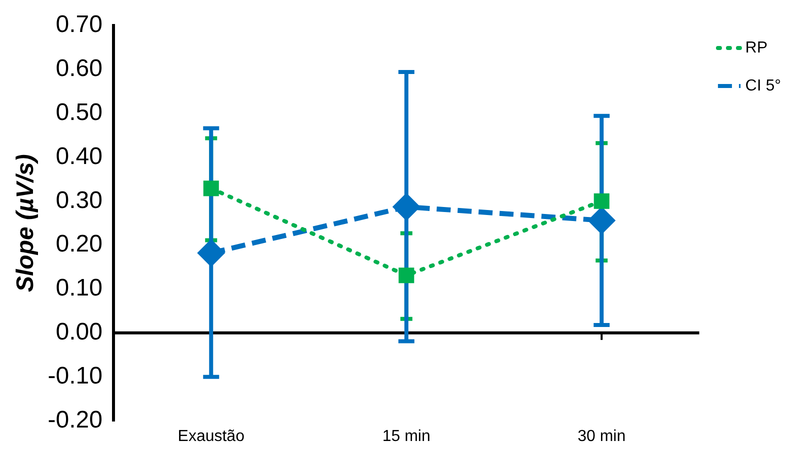 This screenshot has height=460, width=803. Describe the element at coordinates (211, 436) in the screenshot. I see `x-tick-label: Exaustão` at that location.